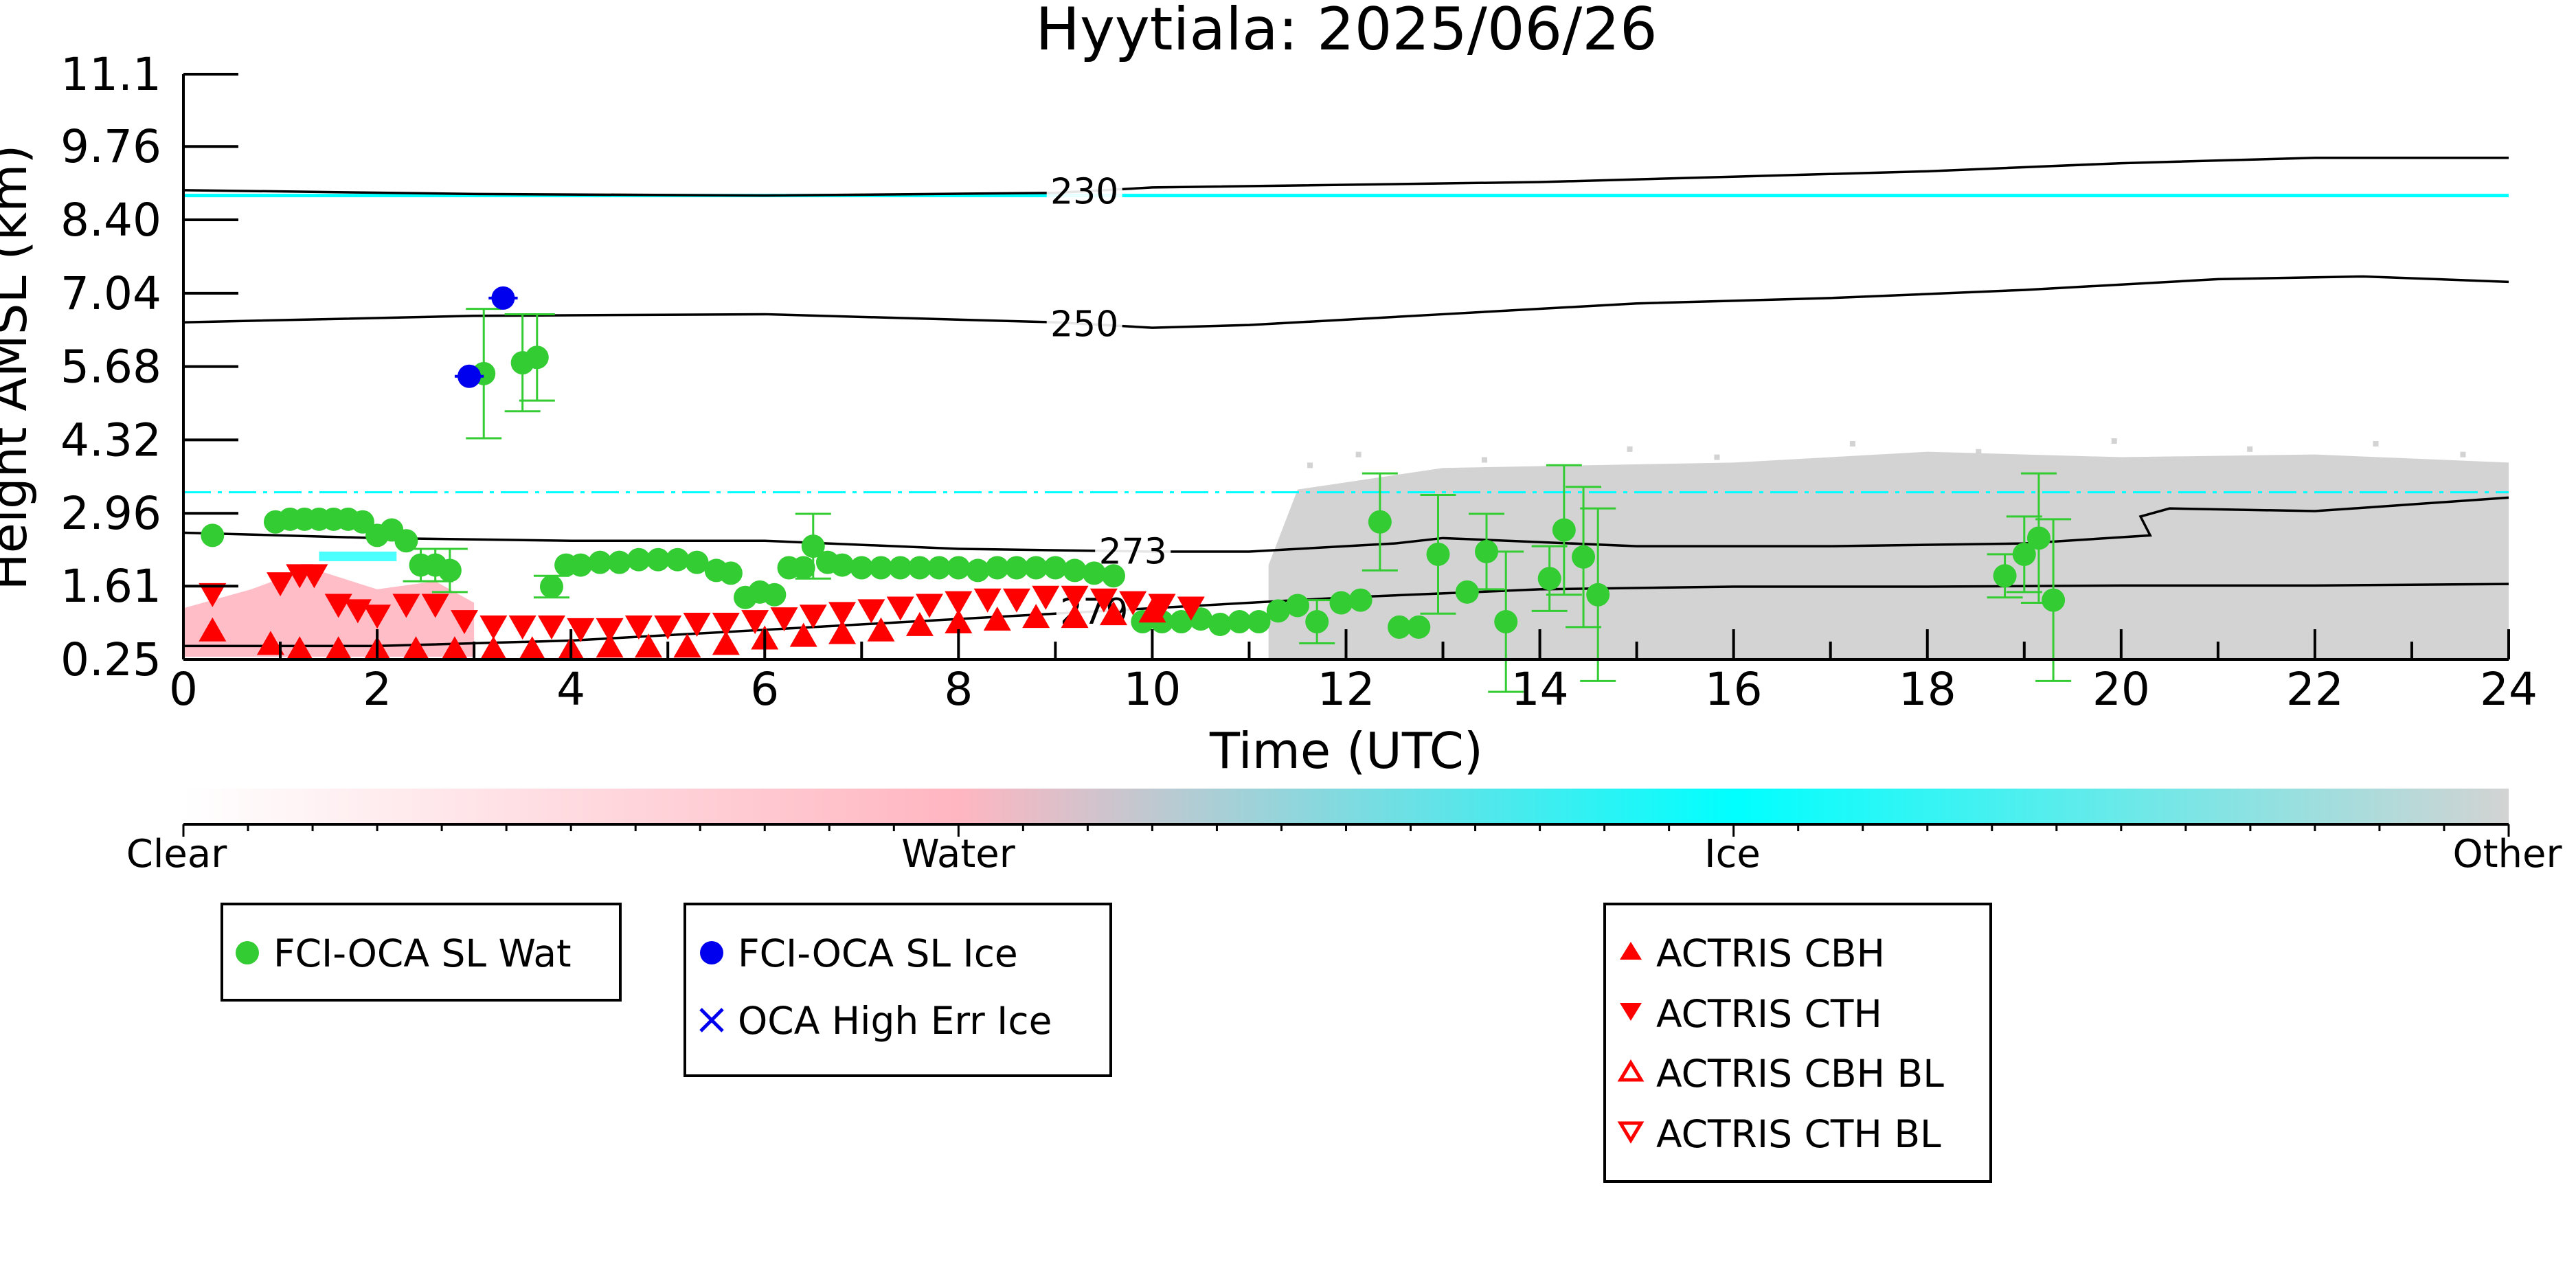 The width and height of the screenshot is (2576, 1288). What do you see at coordinates (878, 953) in the screenshot?
I see `legend-label-fci-oca-sl-ice: FCI-OCA SL Ice` at bounding box center [878, 953].